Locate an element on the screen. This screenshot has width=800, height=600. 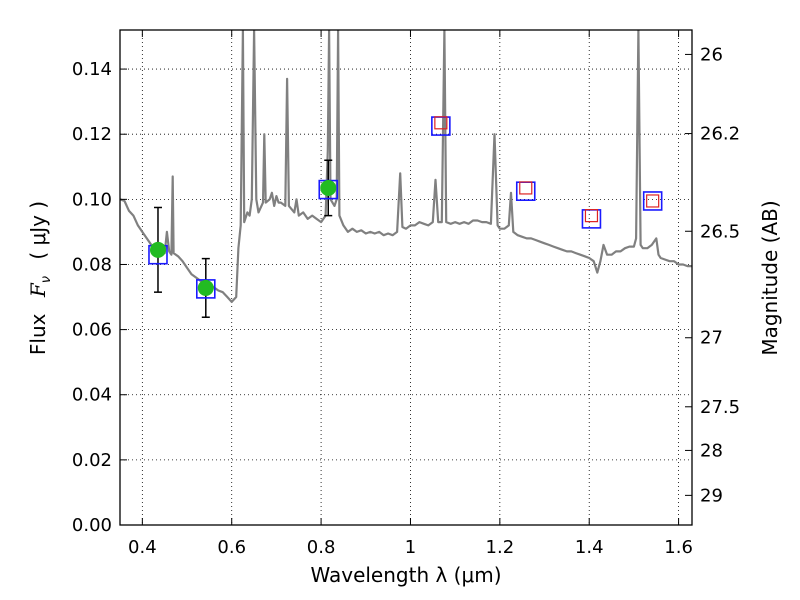
y-axis-label-unit: ( μJy ) is located at coordinates (38, 230).